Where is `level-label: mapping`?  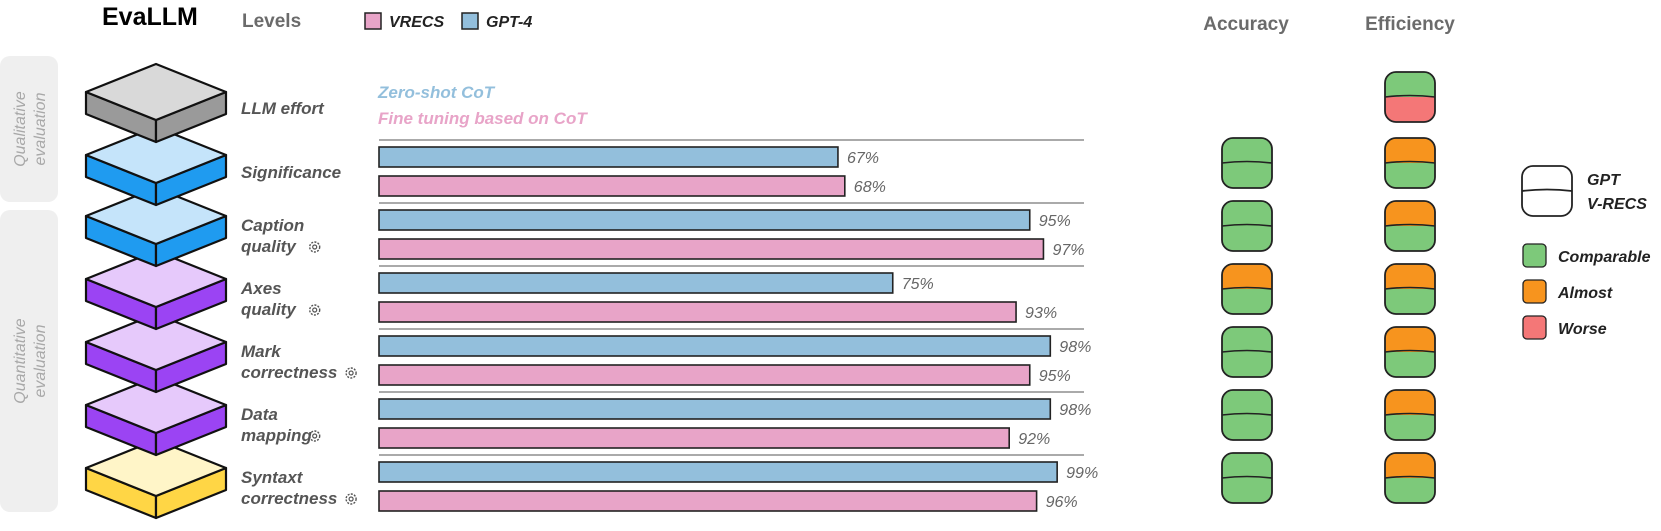 level-label: mapping is located at coordinates (276, 435).